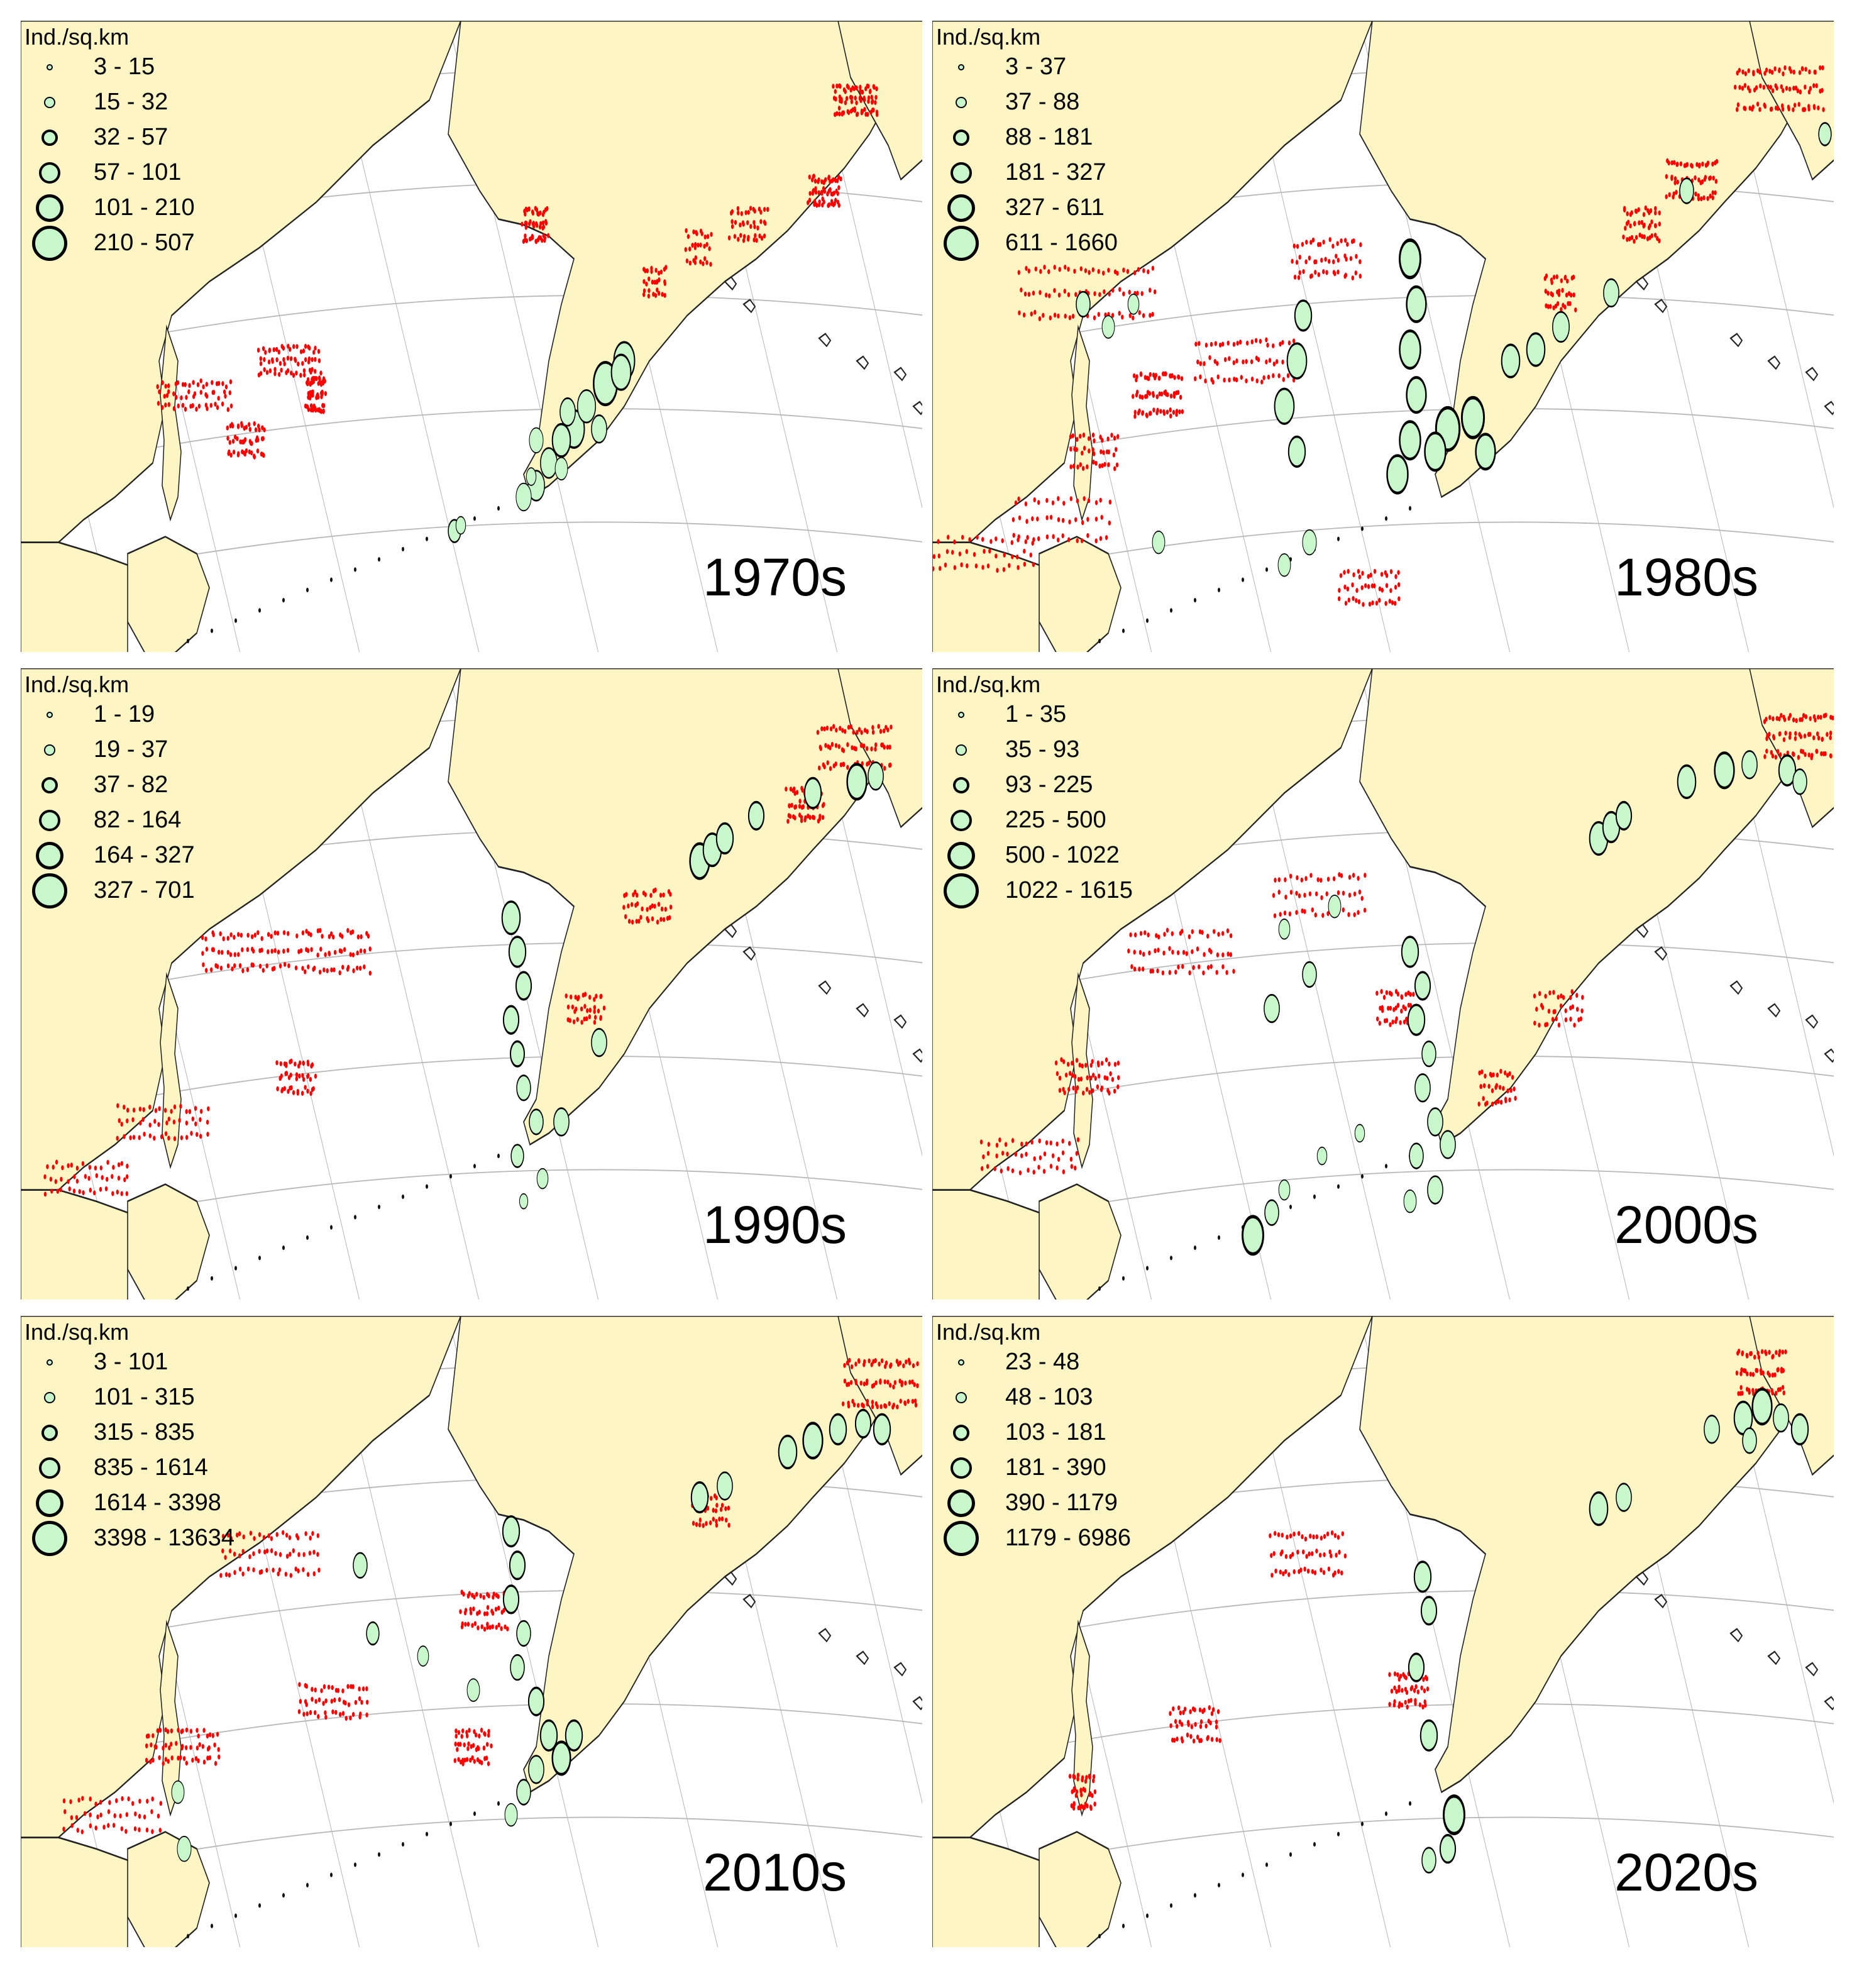  Describe the element at coordinates (49, 820) in the screenshot. I see `legend-circle-symbol` at that location.